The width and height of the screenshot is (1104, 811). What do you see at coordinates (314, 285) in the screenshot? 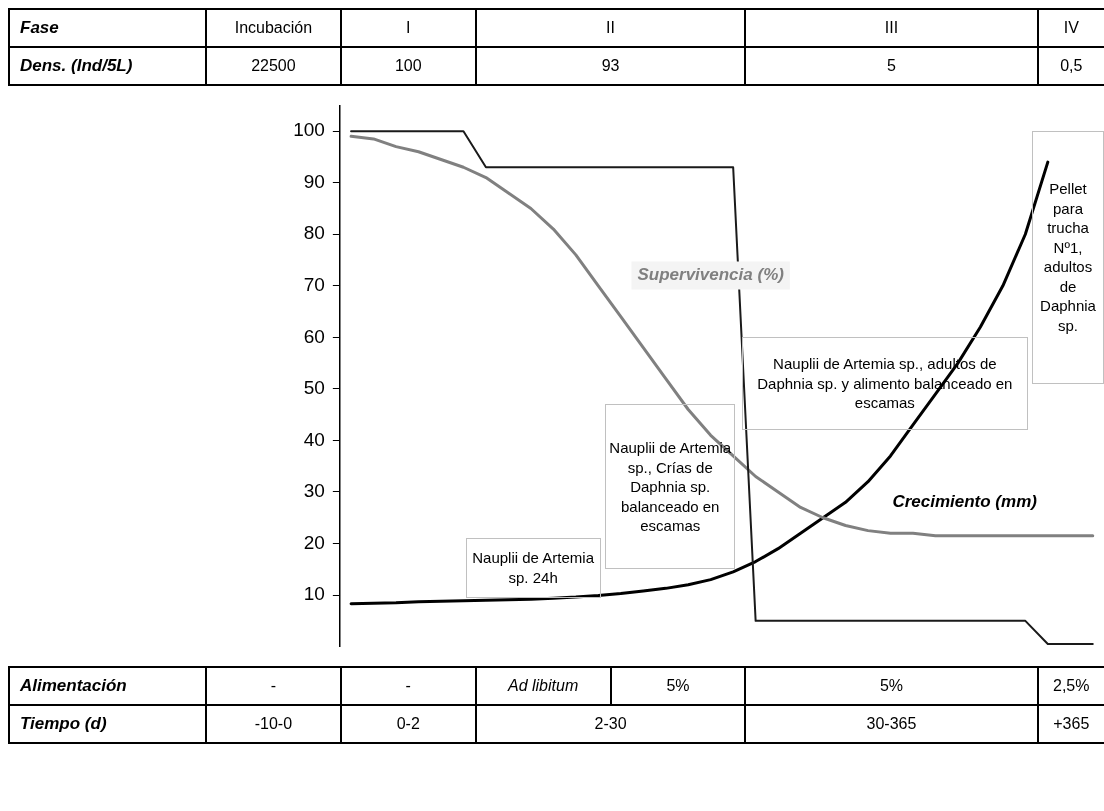
I see `y-tick-label: 70` at bounding box center [314, 285].